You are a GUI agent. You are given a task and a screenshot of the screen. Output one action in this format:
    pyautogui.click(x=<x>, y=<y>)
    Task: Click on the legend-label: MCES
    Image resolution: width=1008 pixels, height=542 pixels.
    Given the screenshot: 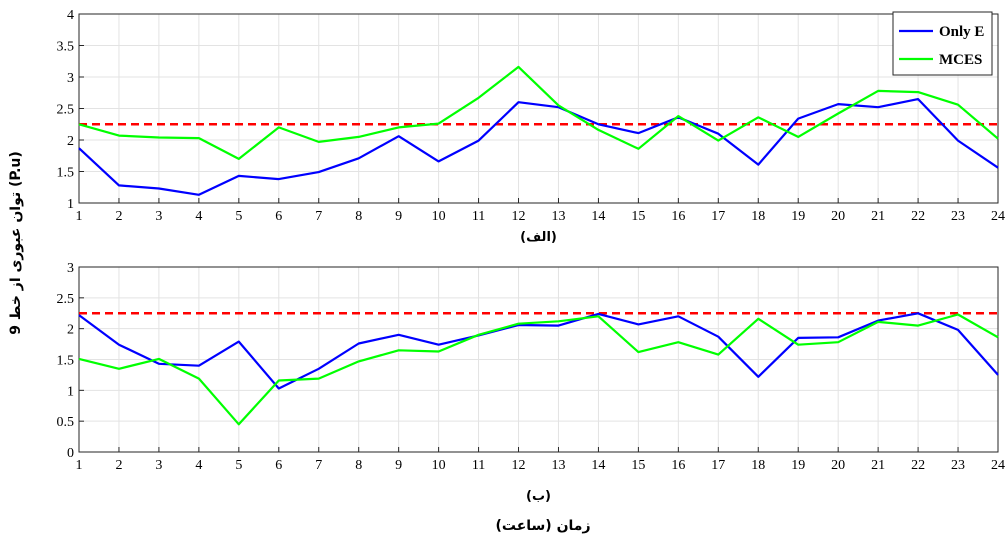 What is the action you would take?
    pyautogui.click(x=960, y=60)
    